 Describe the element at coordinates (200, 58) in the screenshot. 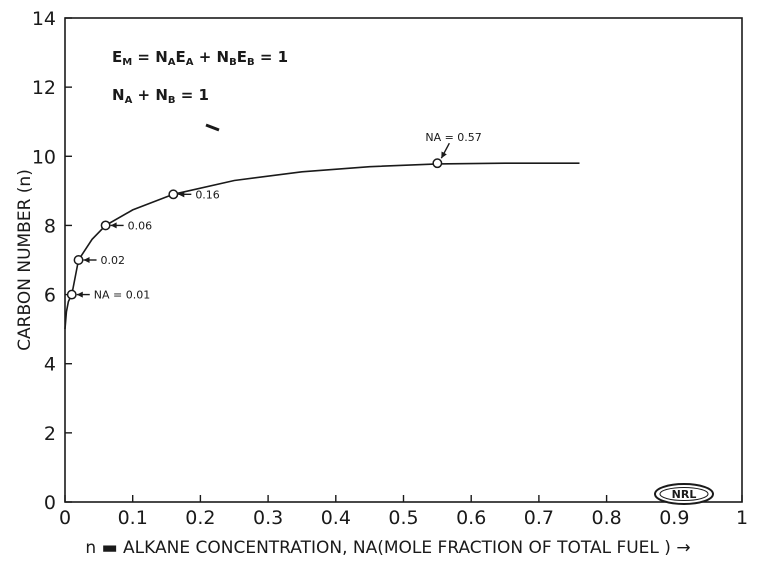

I see `equation-energy: EM = NAEA + NBEB = 1` at that location.